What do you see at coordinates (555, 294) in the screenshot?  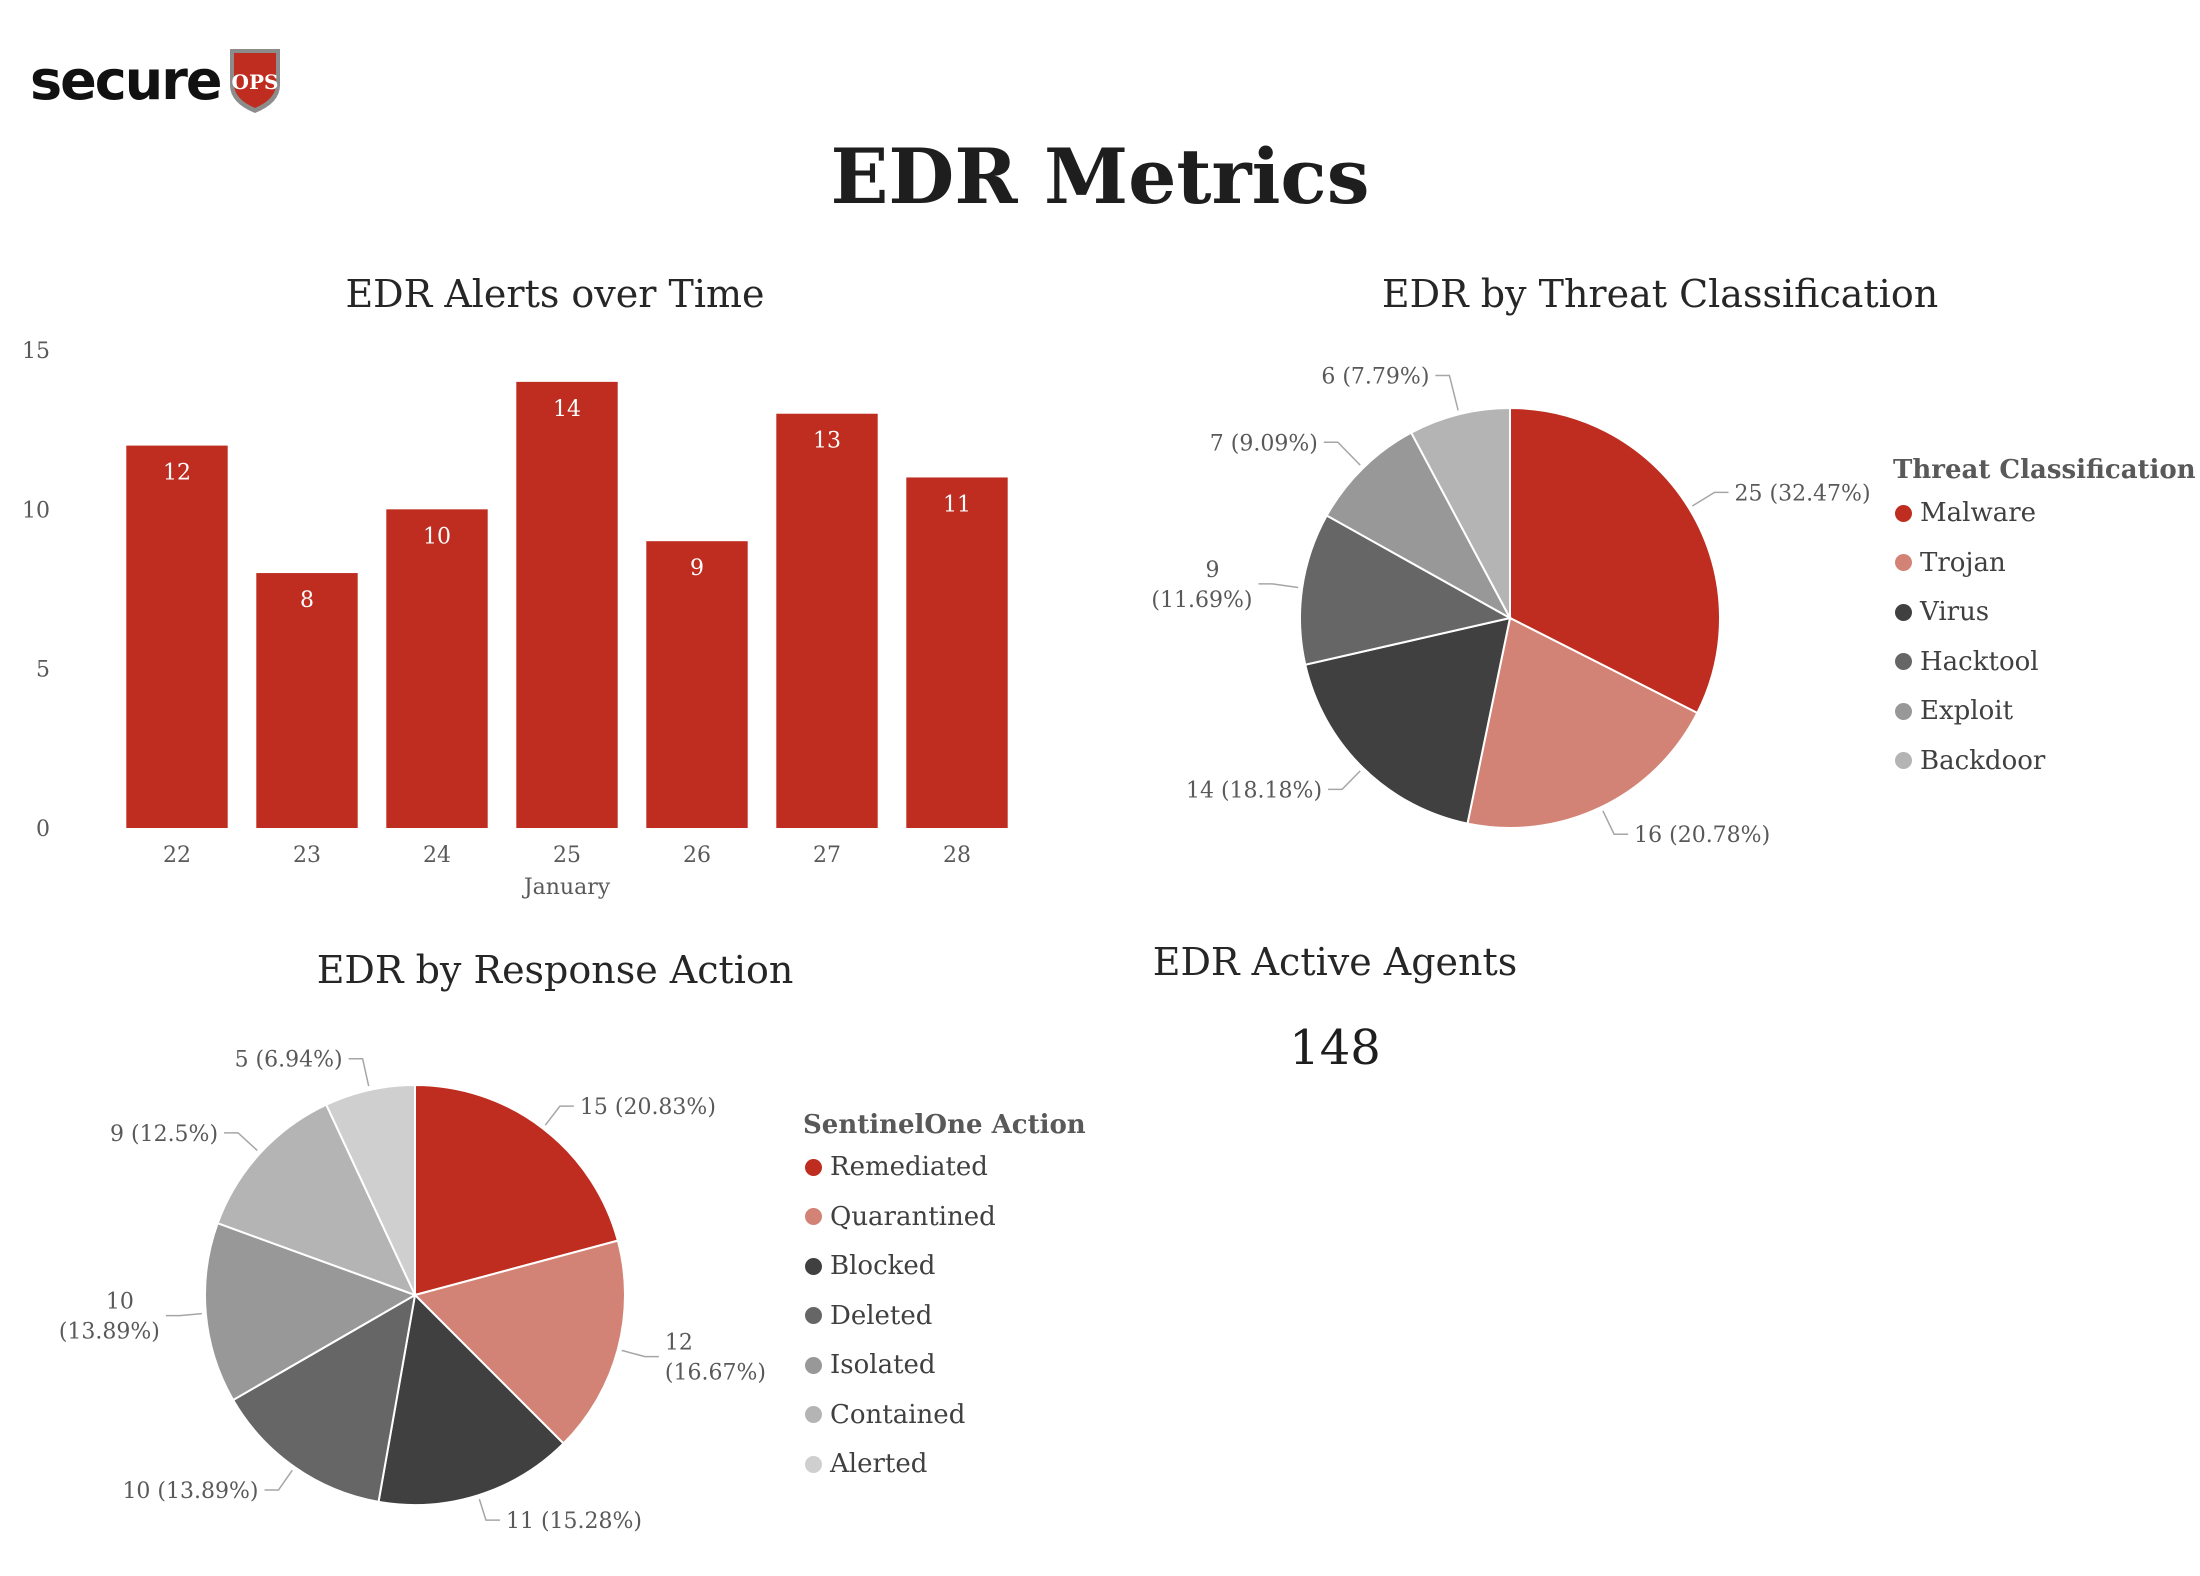 I see `bar-chart-title: EDR Alerts over Time` at bounding box center [555, 294].